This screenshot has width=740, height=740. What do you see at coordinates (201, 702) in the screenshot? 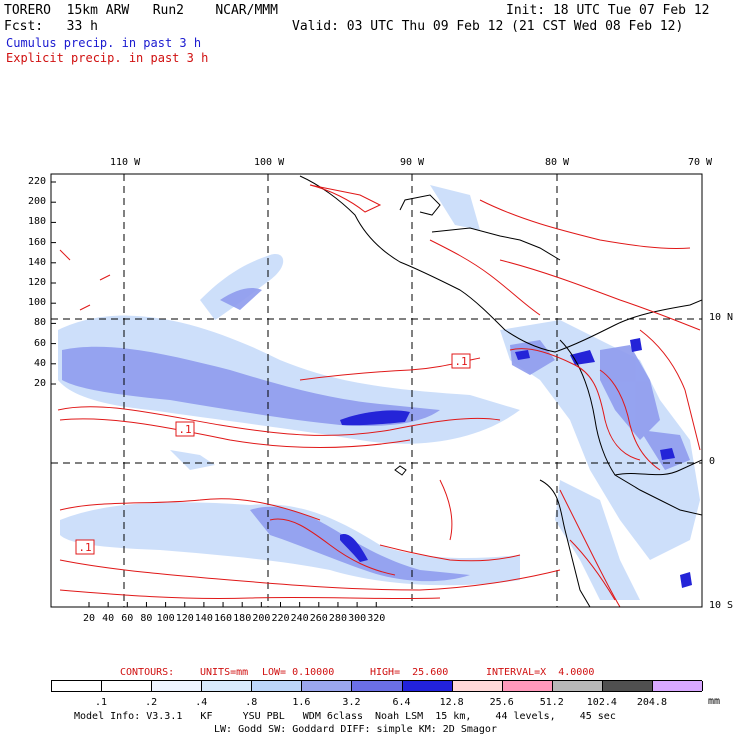
I see `colorbar-label: .4` at bounding box center [201, 702].